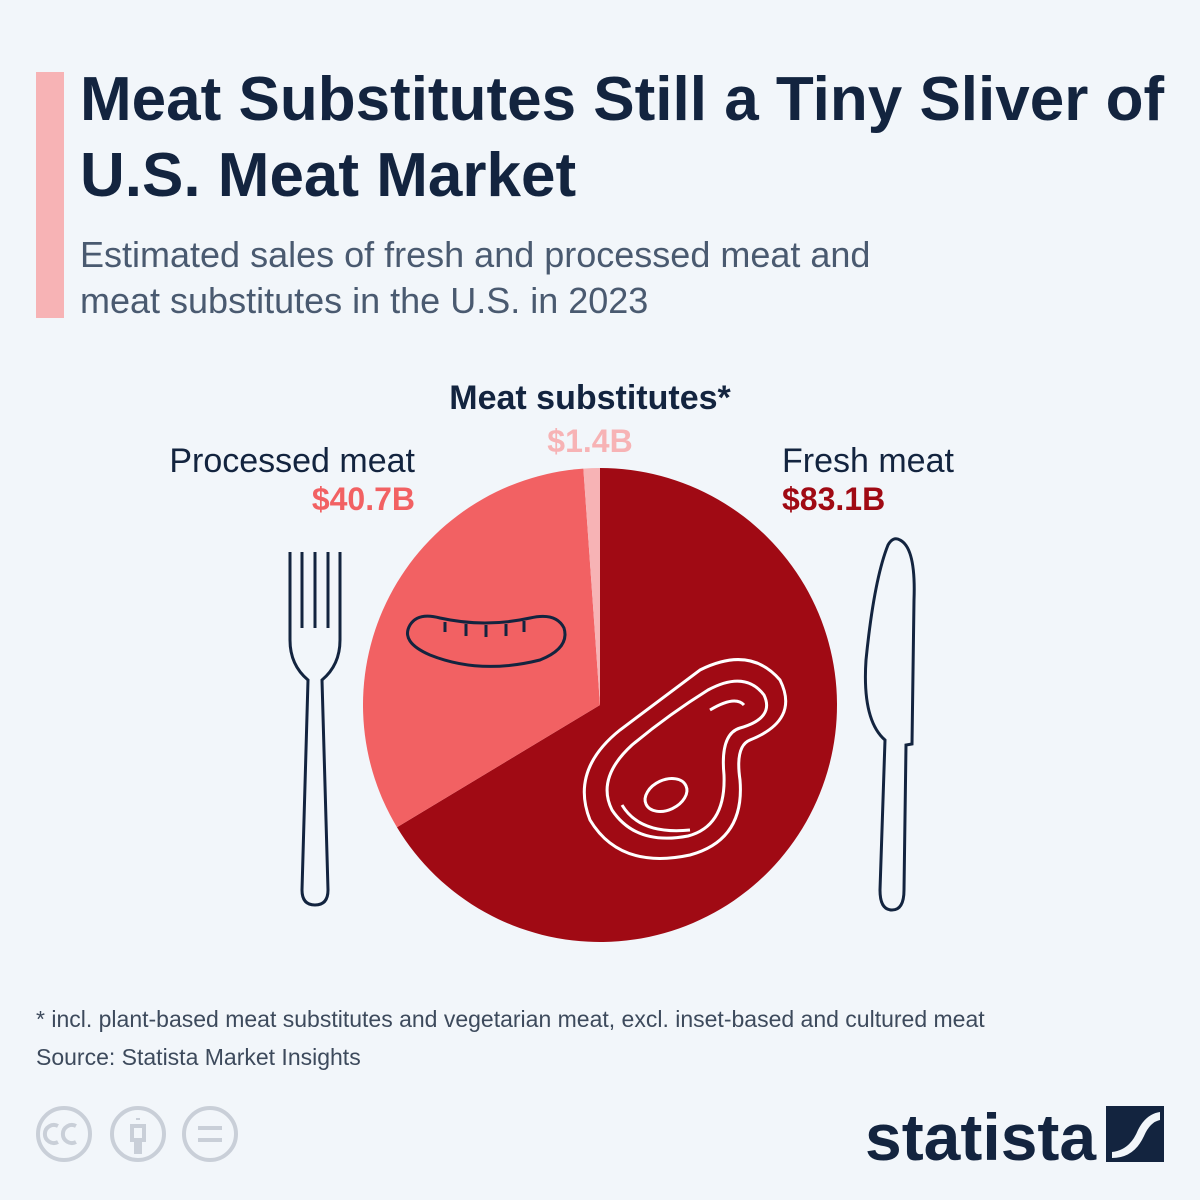 The width and height of the screenshot is (1200, 1200). I want to click on accent-bar, so click(50, 195).